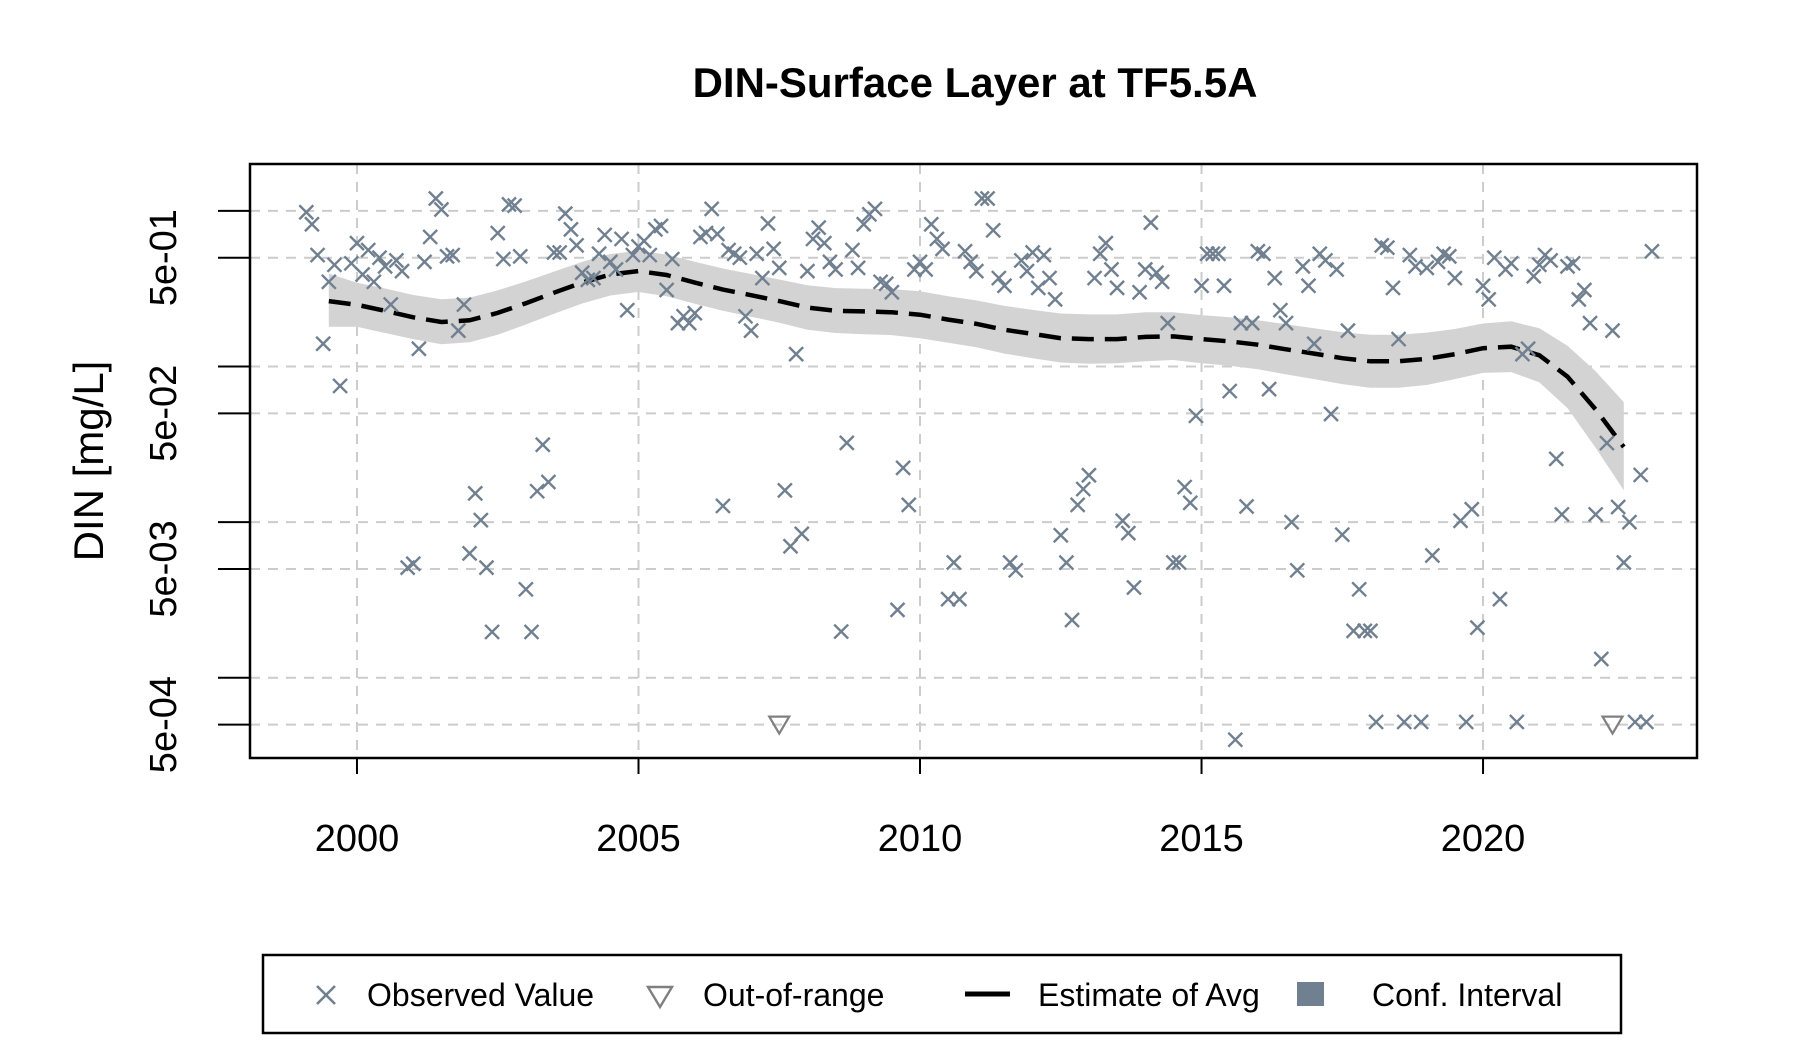 The image size is (1800, 1050). I want to click on y-tick-label: 5e-04, so click(164, 724).